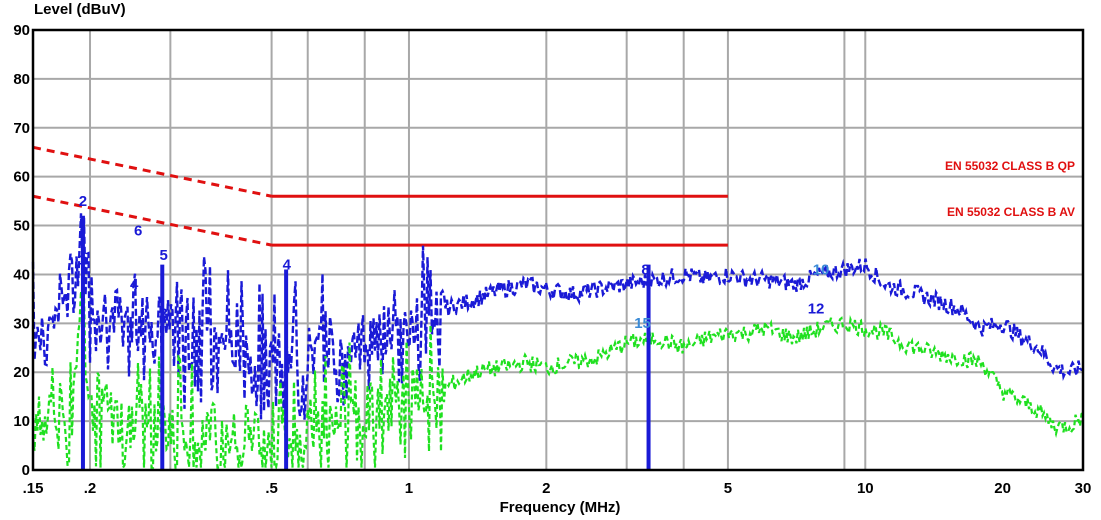  Describe the element at coordinates (21, 323) in the screenshot. I see `y-tick-label: 30` at that location.